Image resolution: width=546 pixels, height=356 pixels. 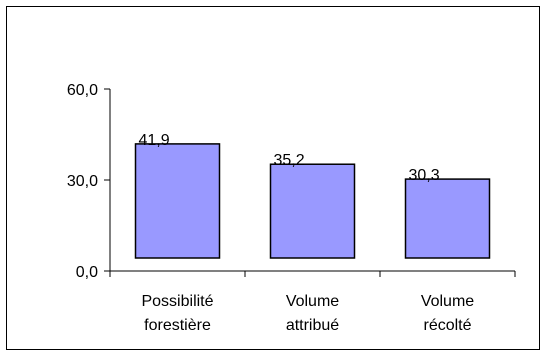 I want to click on y-tick-label: 60,0, so click(x=82, y=90).